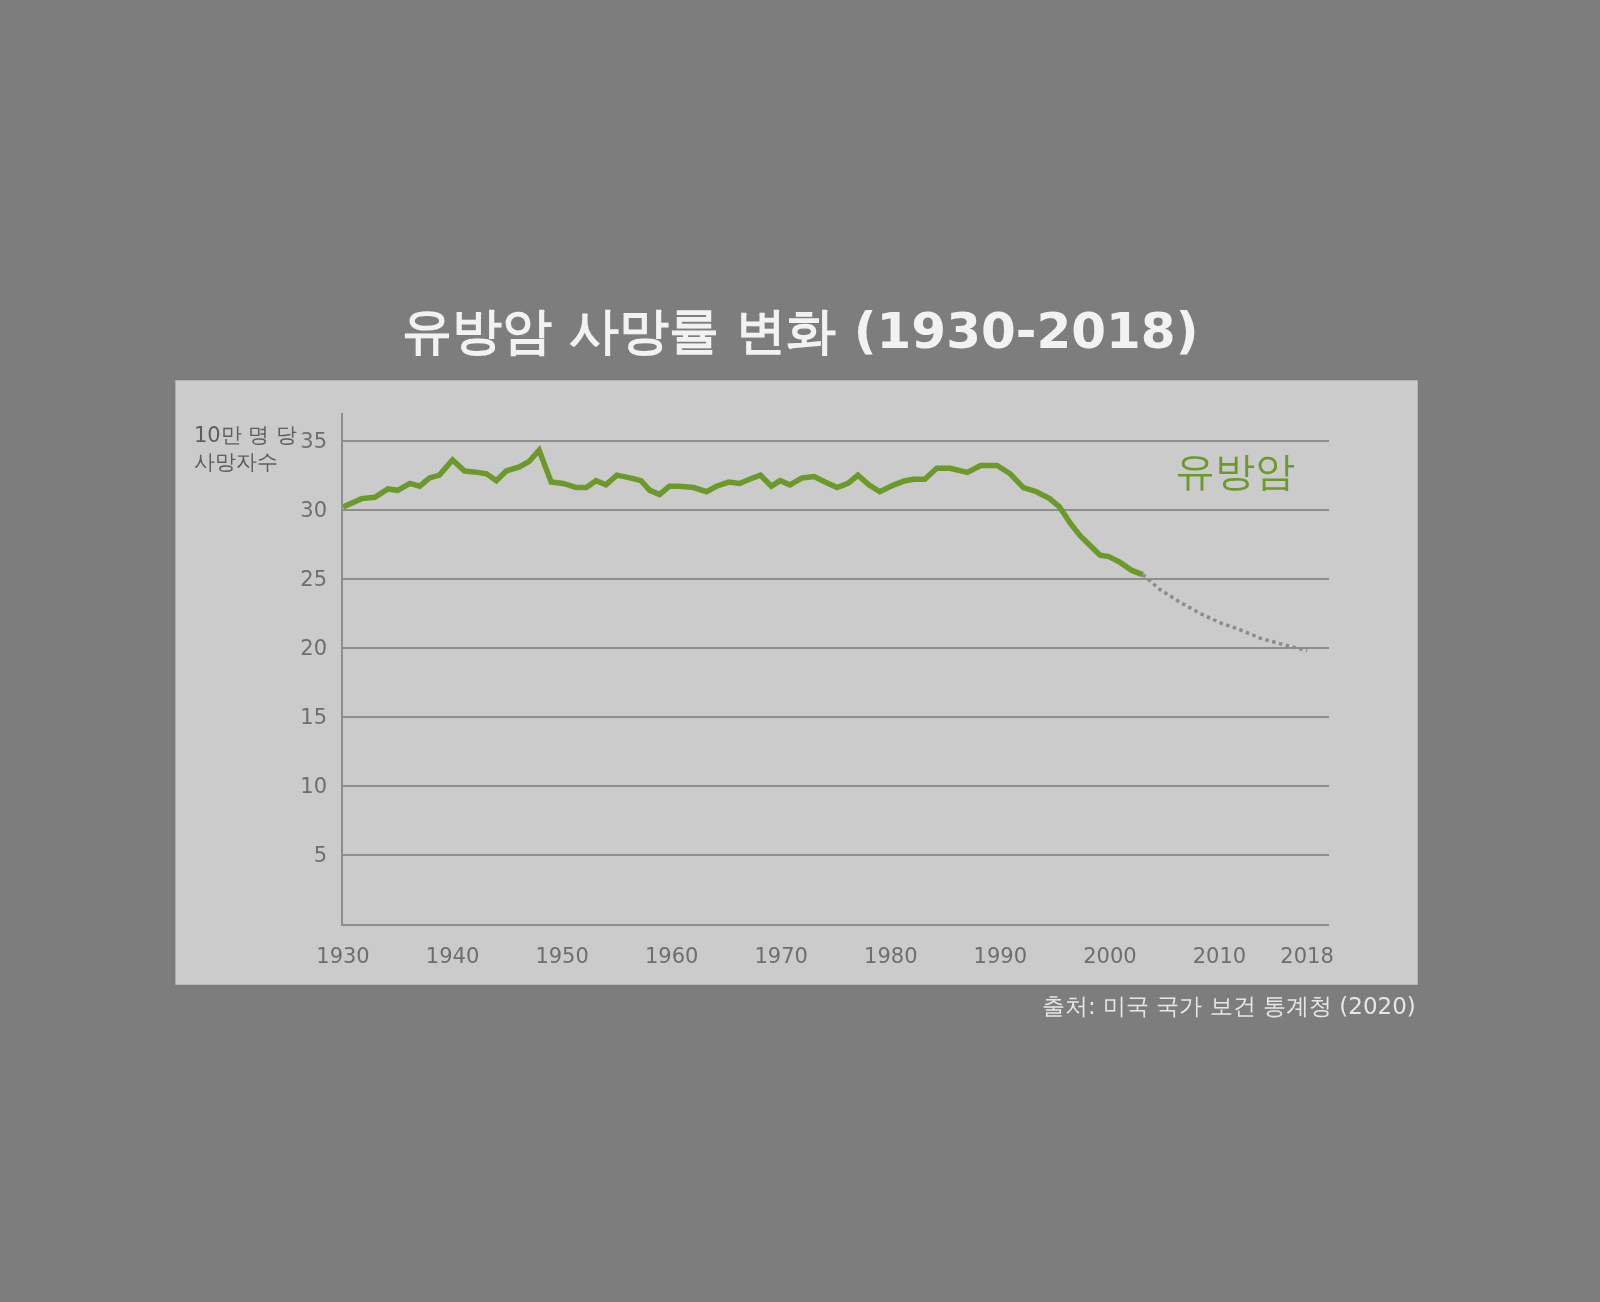 This screenshot has width=1600, height=1302. I want to click on x-tick-label: 1970, so click(781, 955).